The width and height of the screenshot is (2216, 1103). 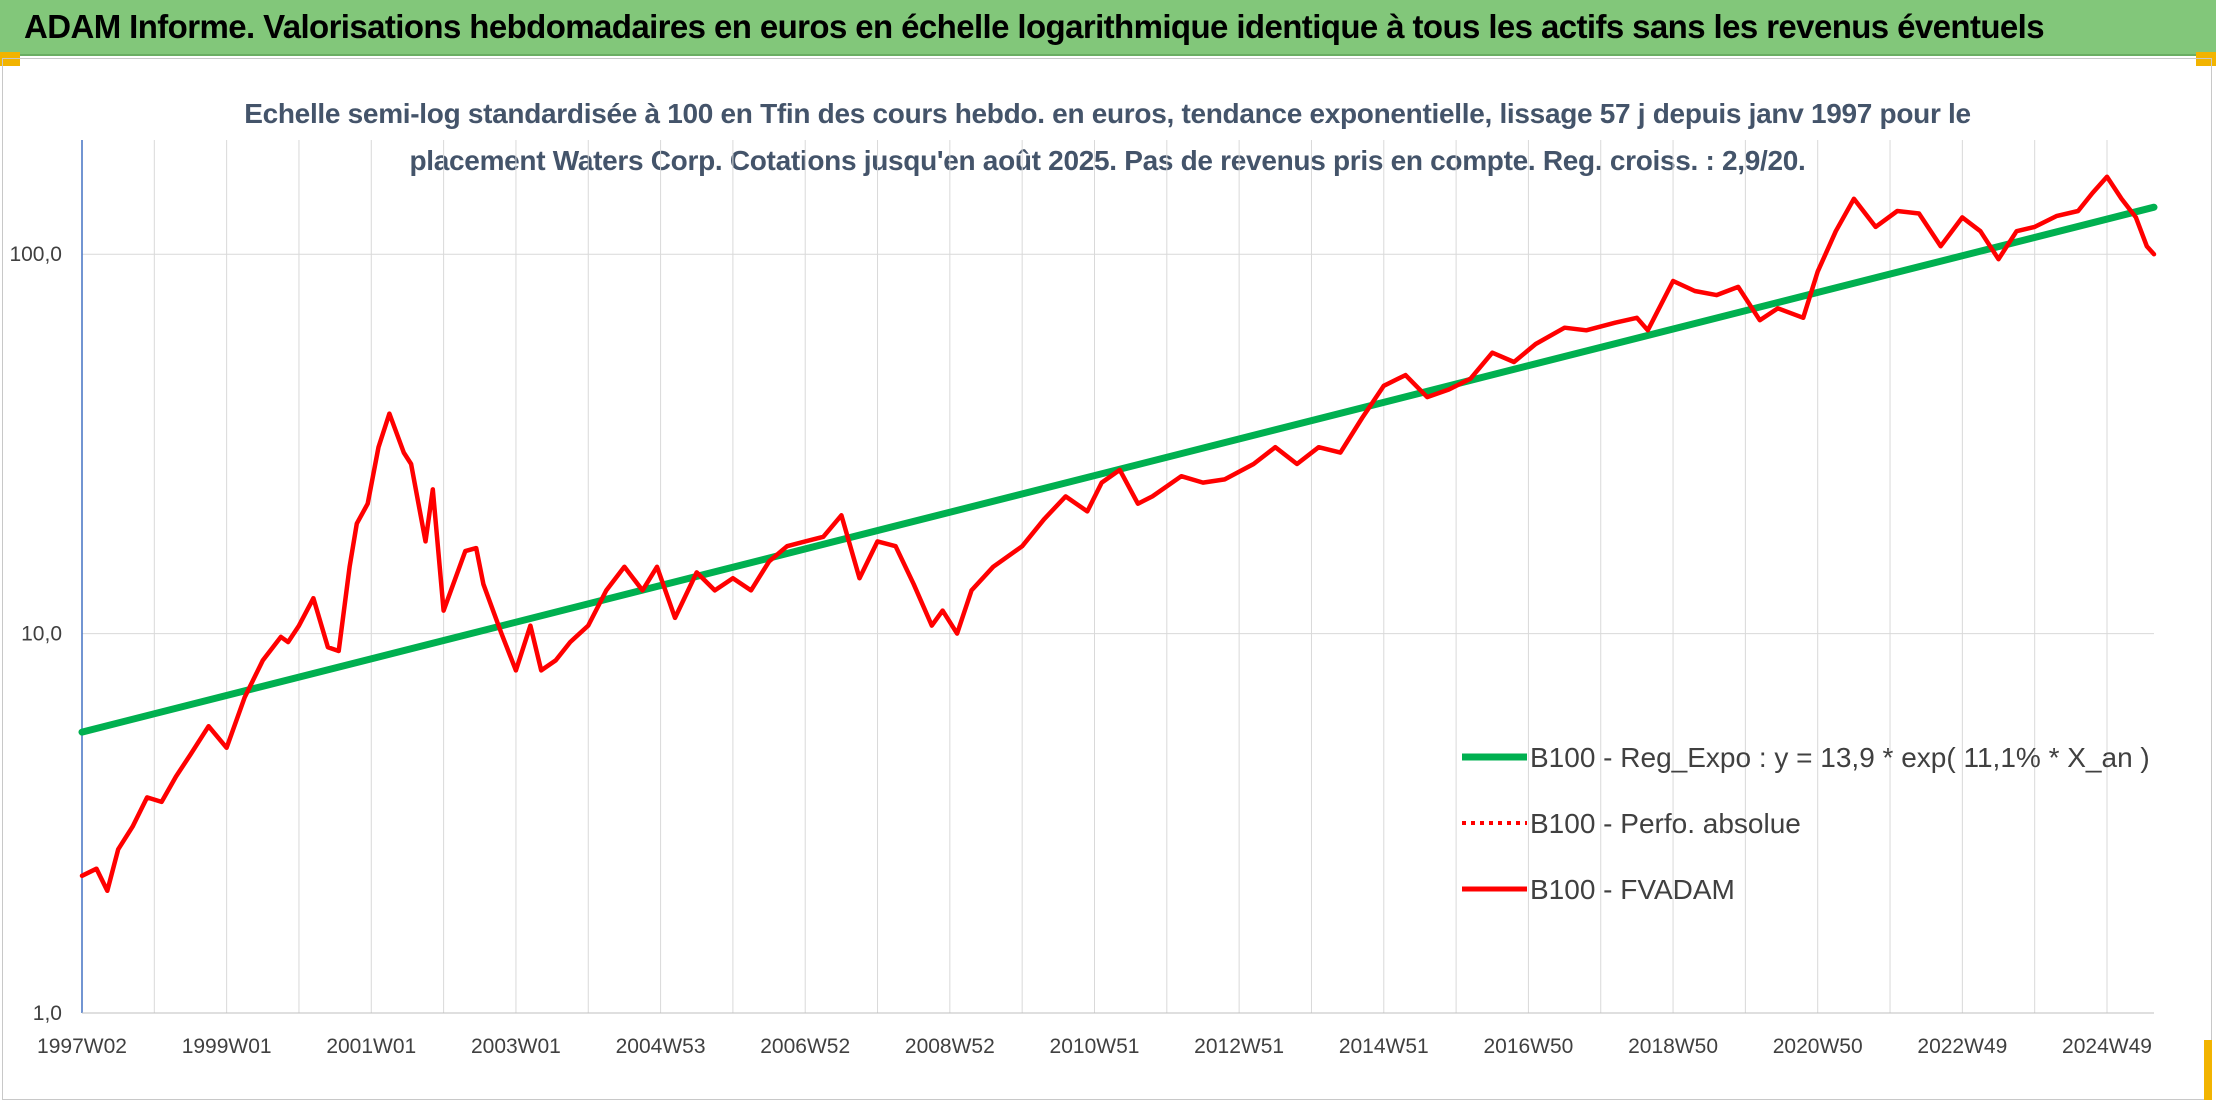 I want to click on legend-label: B100 - Perfo. absolue, so click(x=1665, y=823).